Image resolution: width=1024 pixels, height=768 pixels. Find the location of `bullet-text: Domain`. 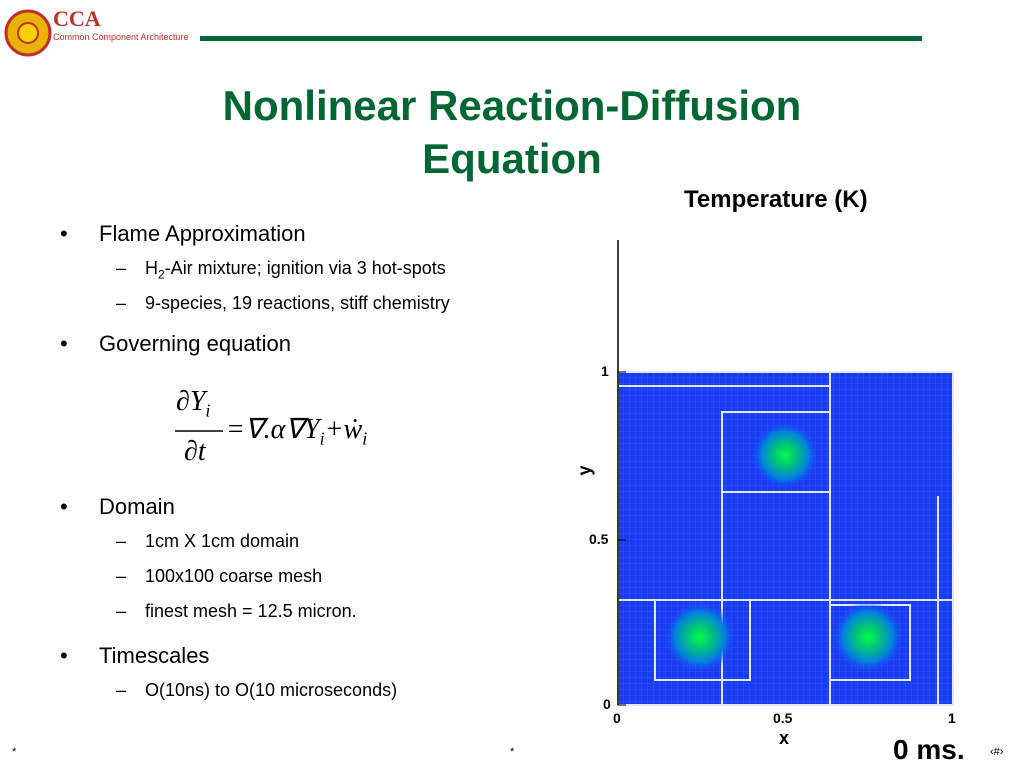

bullet-text: Domain is located at coordinates (137, 506).